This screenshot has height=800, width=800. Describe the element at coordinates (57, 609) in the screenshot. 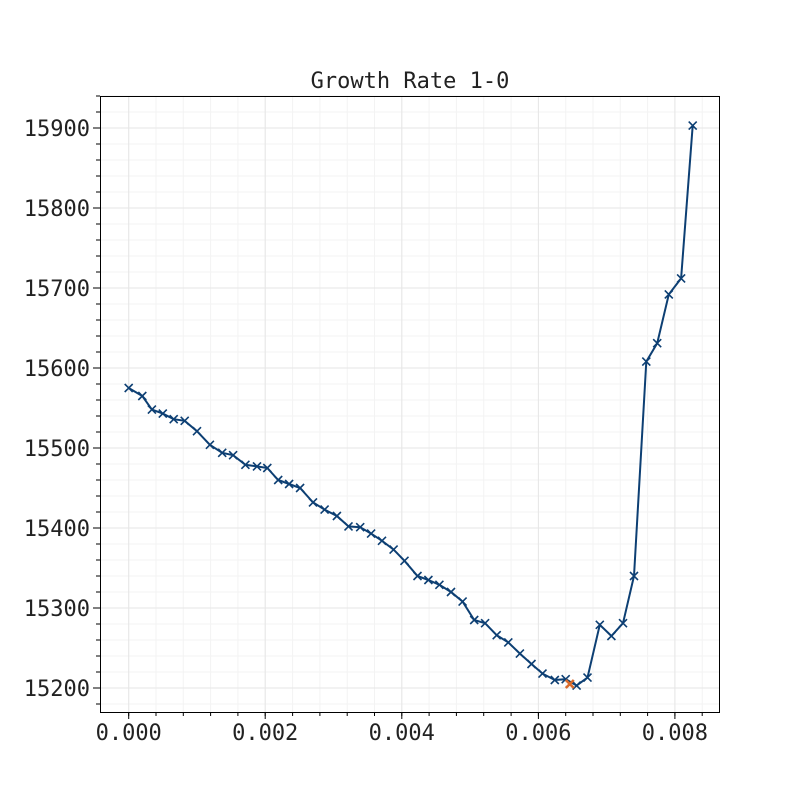

I see `y-tick-label: 15300` at that location.